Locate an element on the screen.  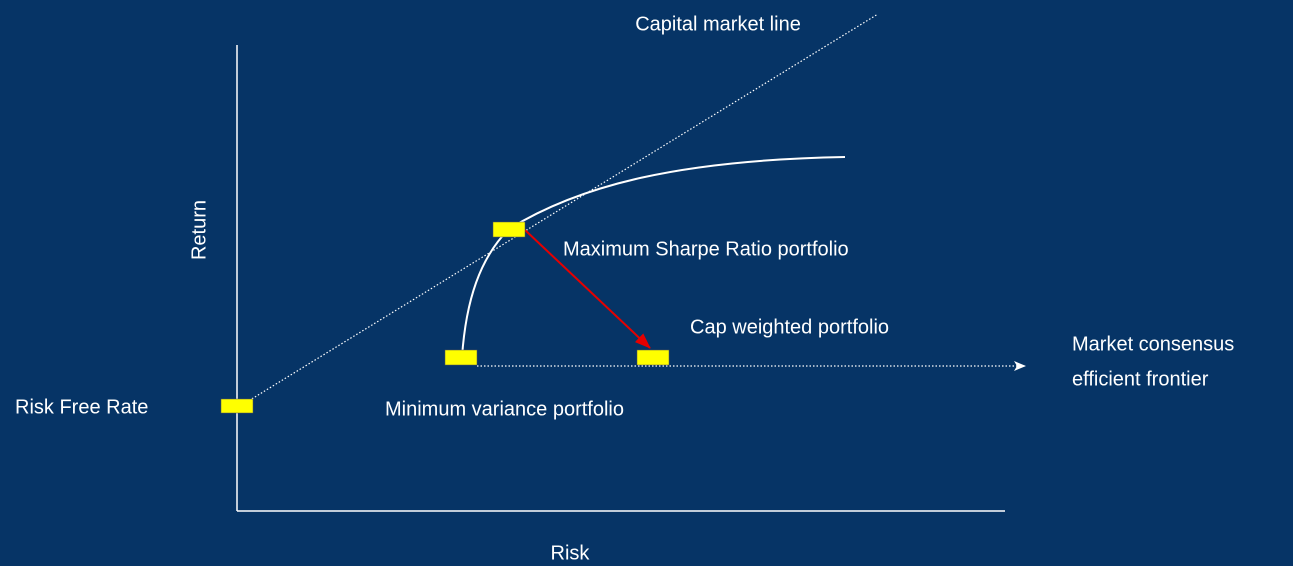
consensus-label: Market consensus is located at coordinates (1153, 344).